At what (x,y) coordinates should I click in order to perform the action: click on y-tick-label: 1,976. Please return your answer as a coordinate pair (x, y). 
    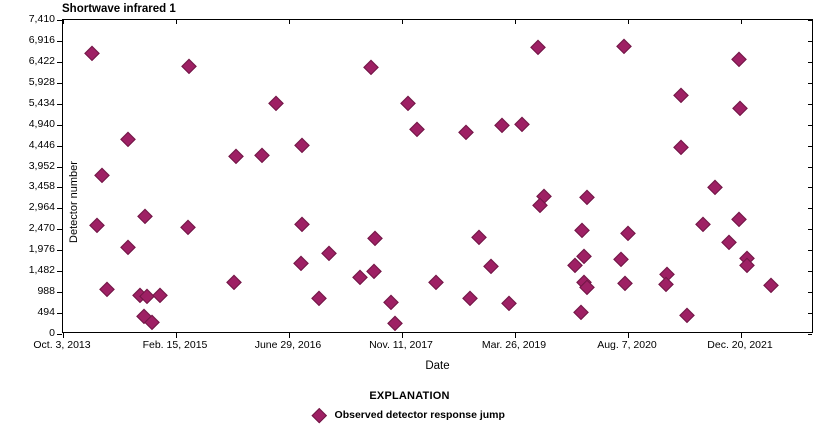
    Looking at the image, I should click on (41, 249).